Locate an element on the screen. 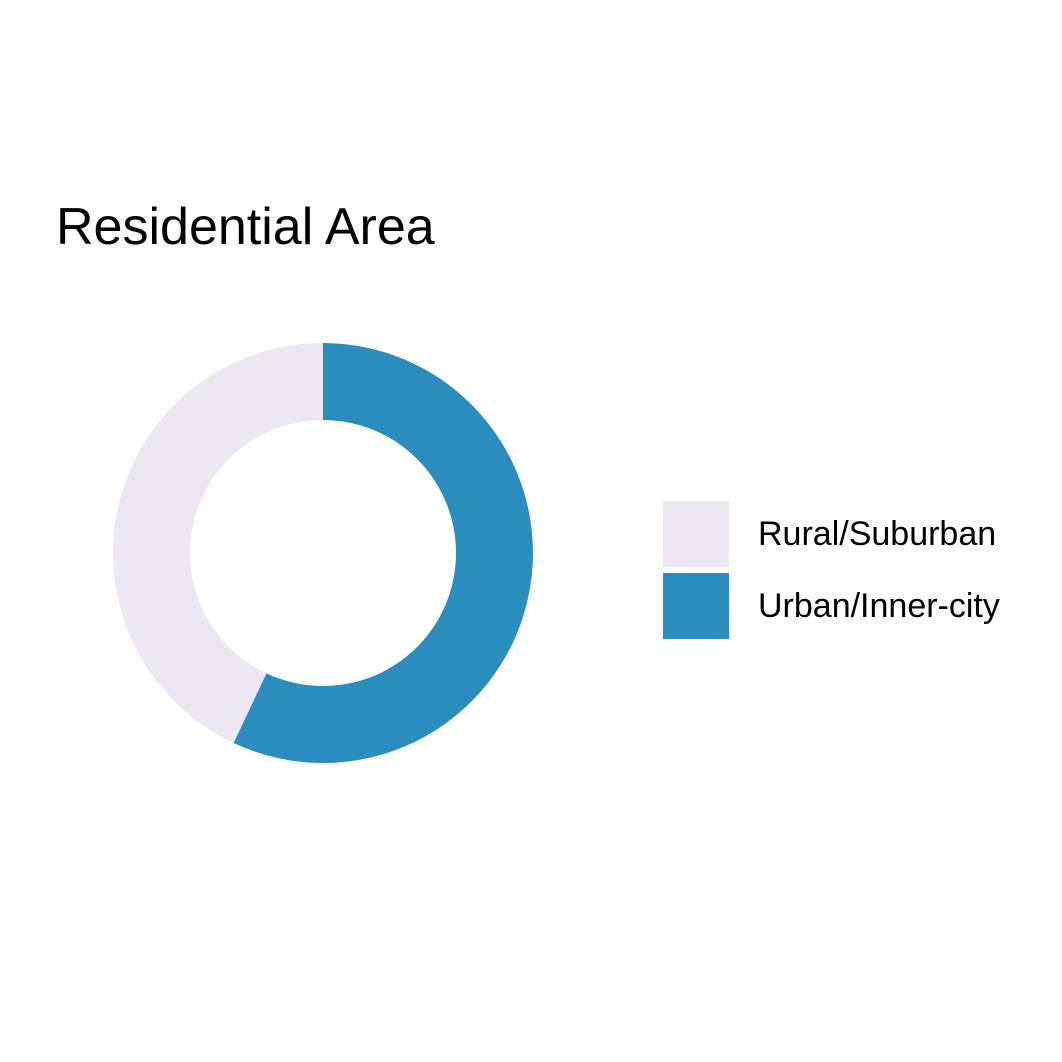 The image size is (1062, 1062). legend-label-urban-inner-city: Urban/Inner-city is located at coordinates (879, 605).